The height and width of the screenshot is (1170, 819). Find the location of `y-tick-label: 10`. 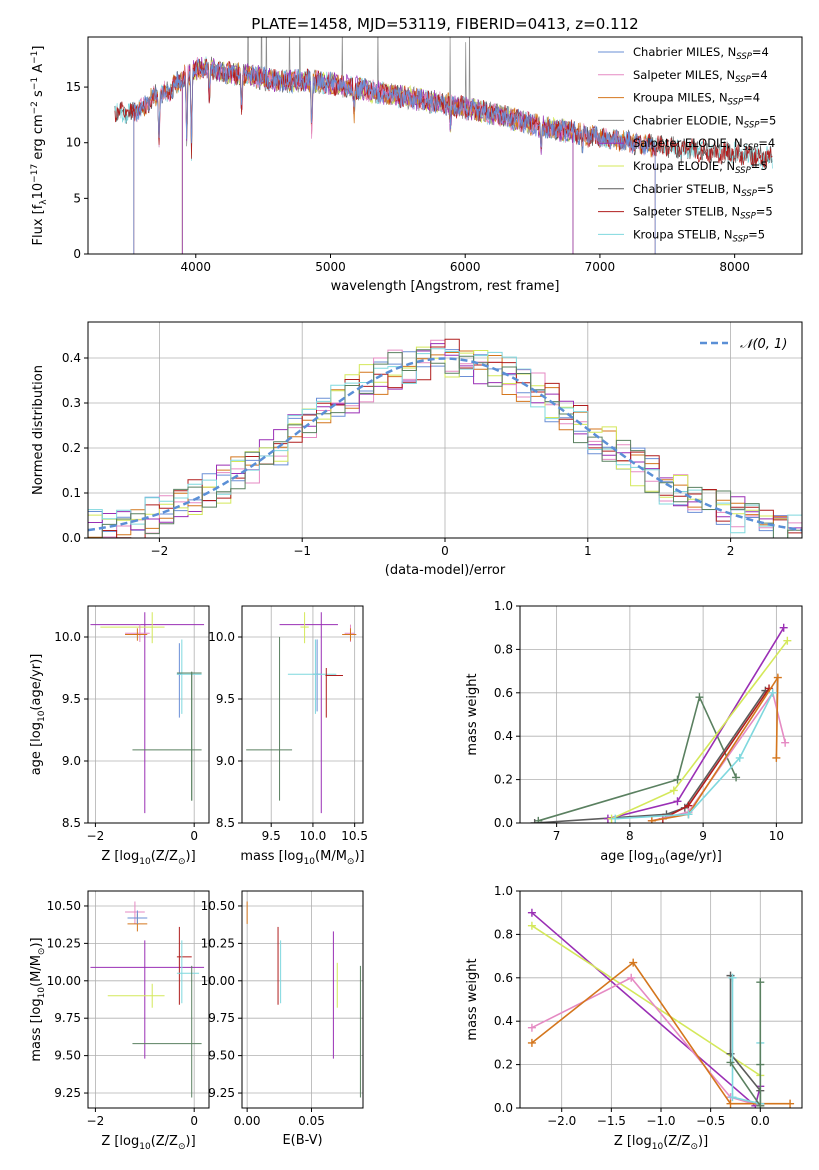

y-tick-label: 10 is located at coordinates (73, 143).